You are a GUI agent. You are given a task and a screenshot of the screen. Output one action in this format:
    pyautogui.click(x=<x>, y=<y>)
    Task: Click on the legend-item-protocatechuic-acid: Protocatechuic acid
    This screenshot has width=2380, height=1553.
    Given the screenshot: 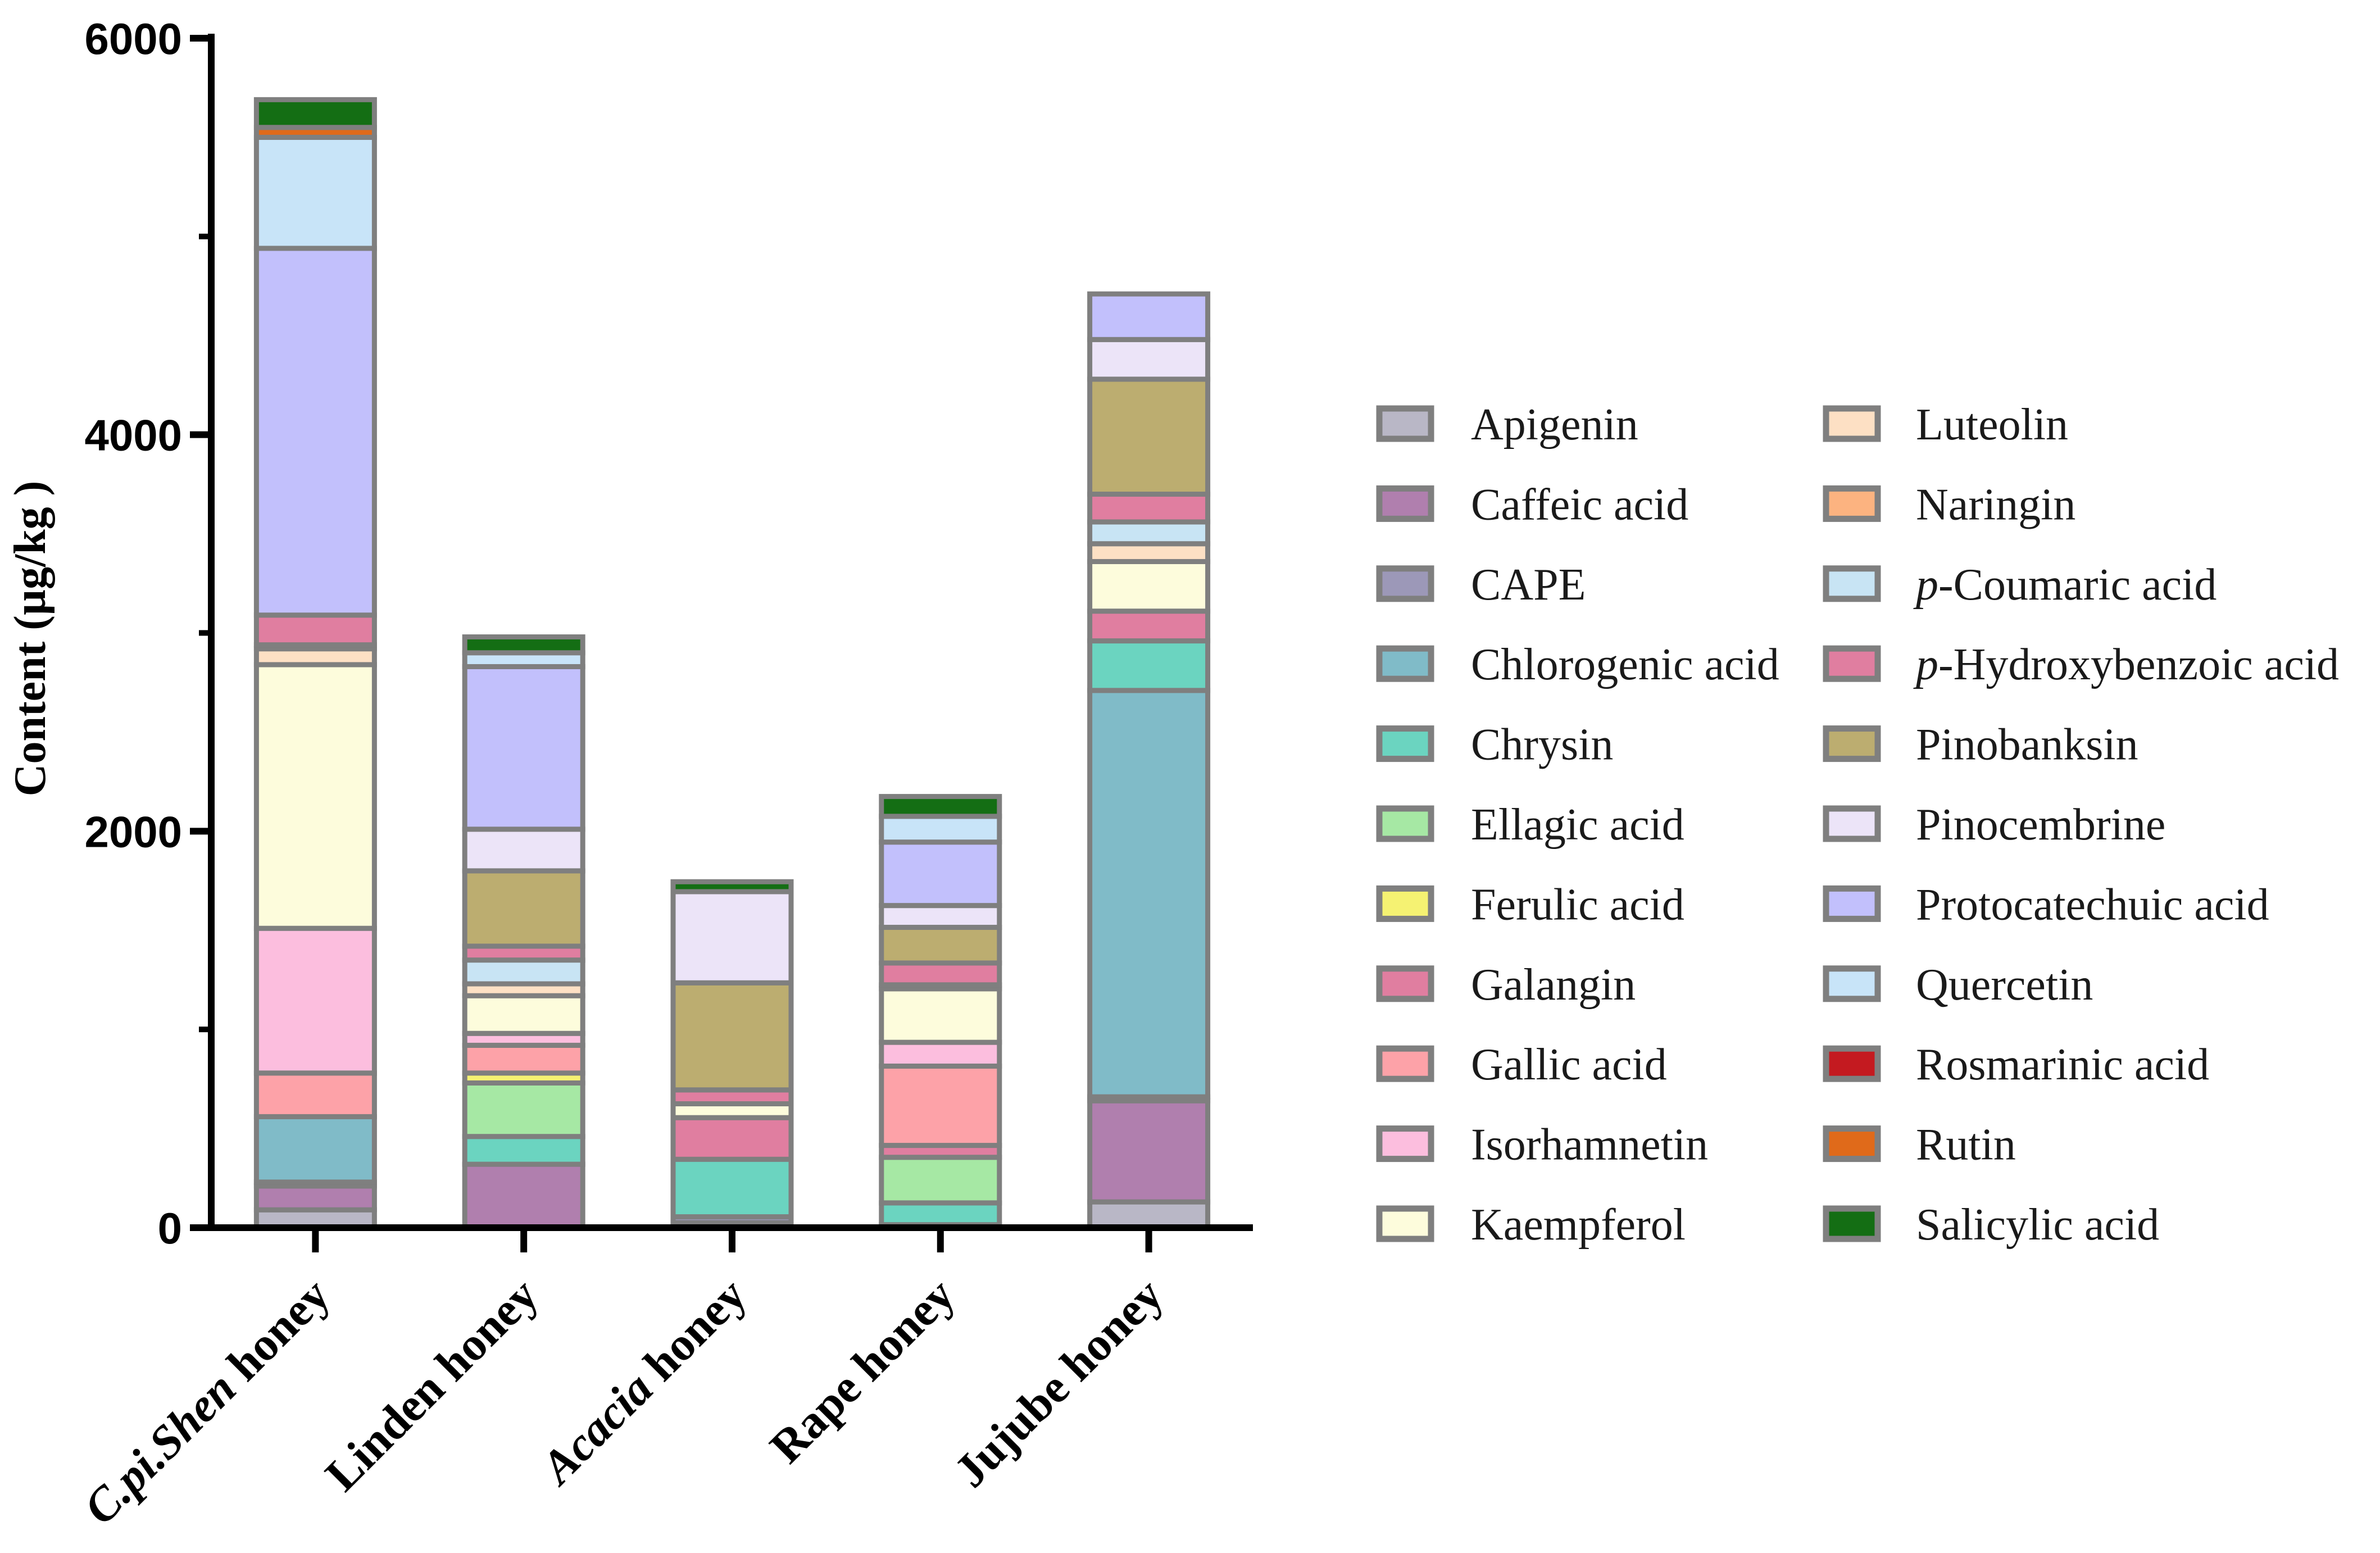 What is the action you would take?
    pyautogui.click(x=2046, y=904)
    